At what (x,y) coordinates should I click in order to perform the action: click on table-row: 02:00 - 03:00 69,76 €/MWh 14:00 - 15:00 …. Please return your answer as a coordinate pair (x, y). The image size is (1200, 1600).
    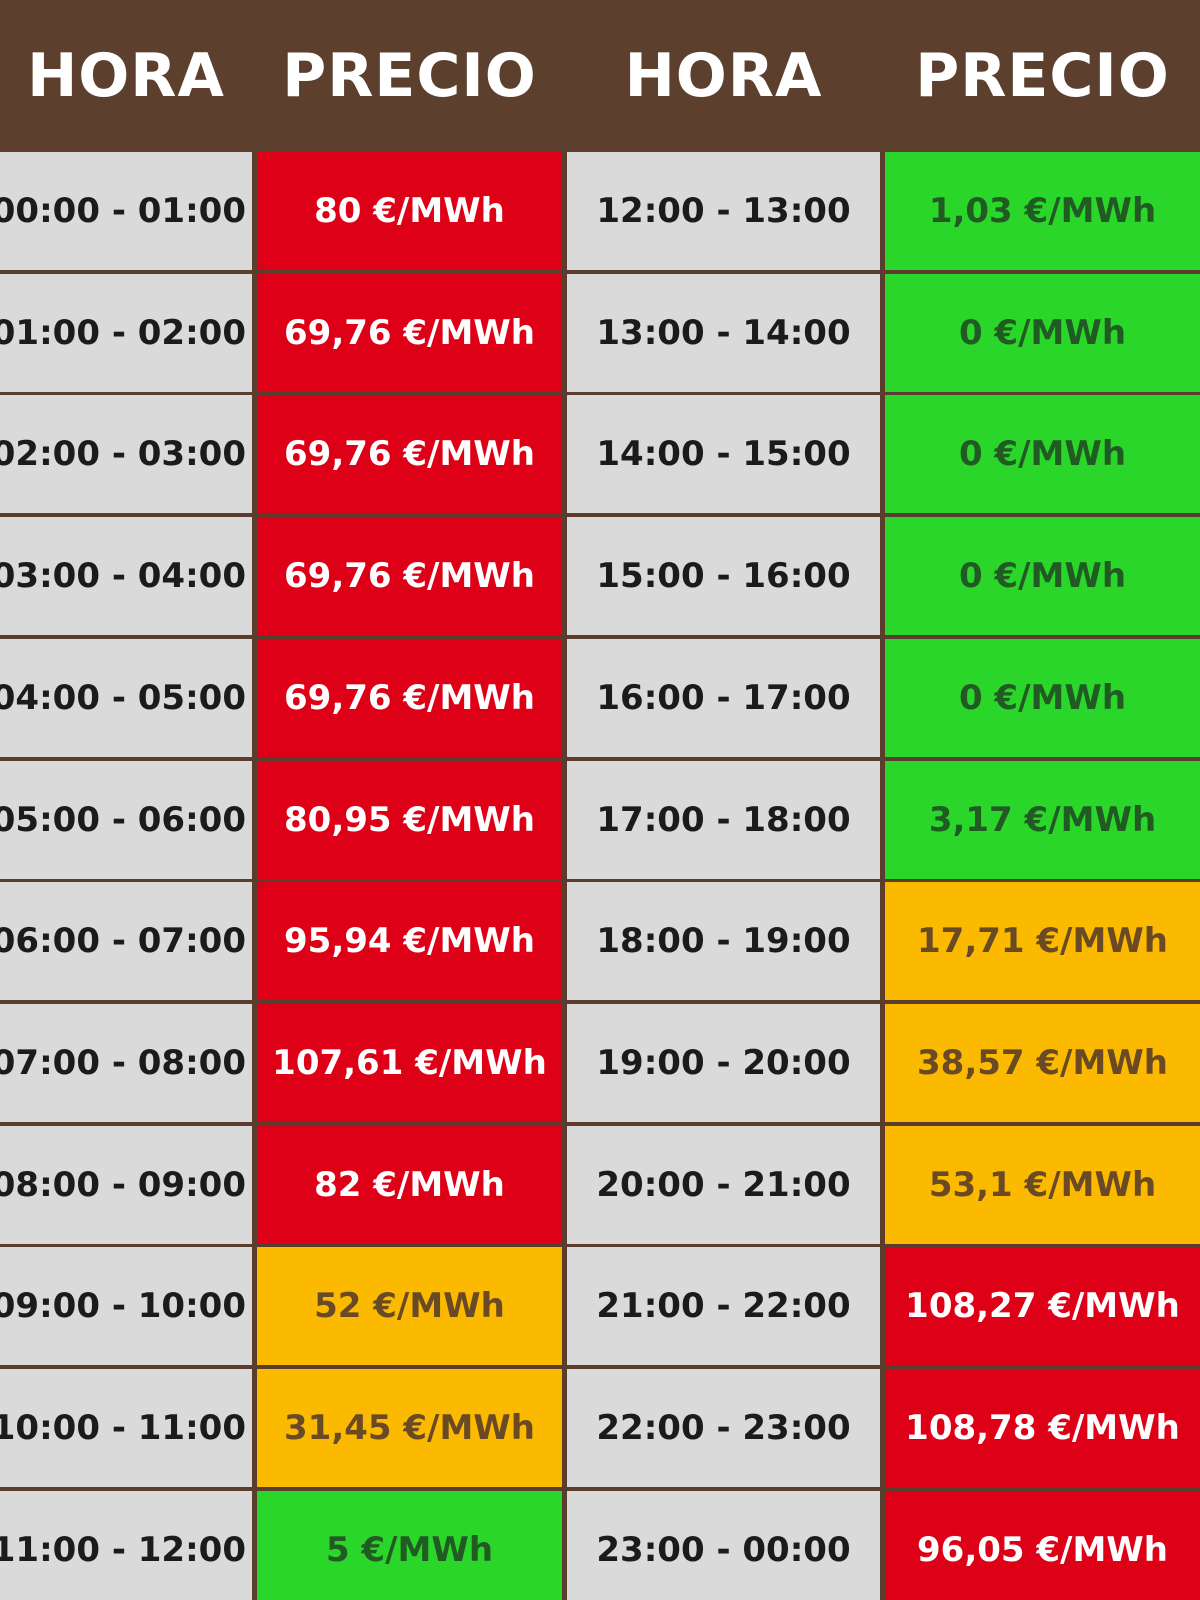
    Looking at the image, I should click on (600, 456).